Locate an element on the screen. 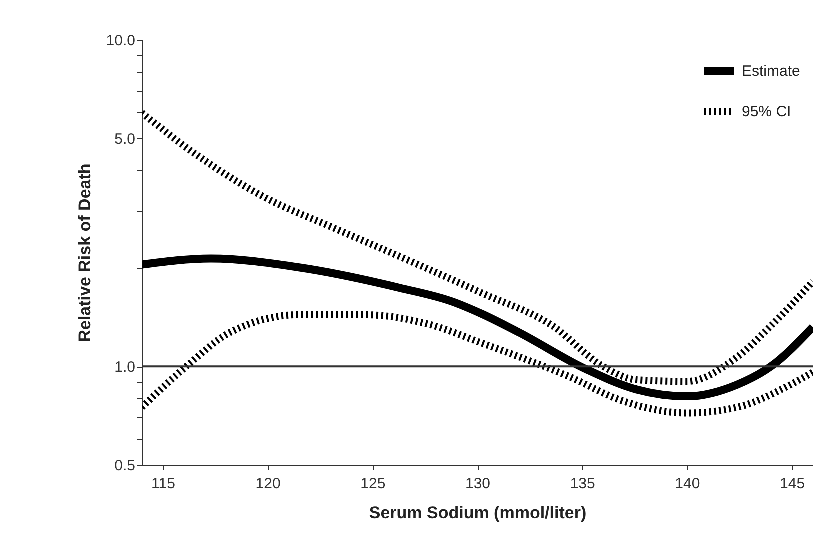 The height and width of the screenshot is (559, 826). x-tick-label: 130 is located at coordinates (478, 484).